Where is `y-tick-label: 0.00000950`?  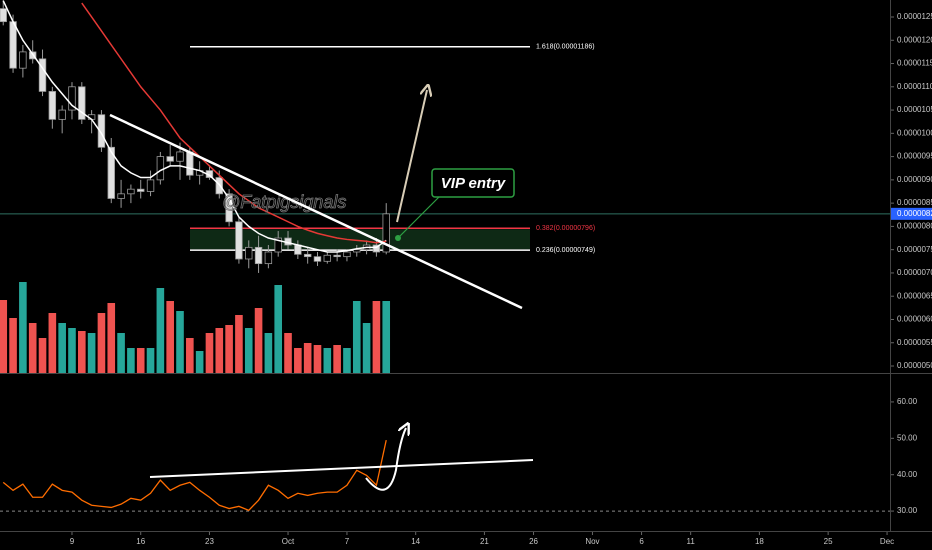
y-tick-label: 0.00000950 is located at coordinates (914, 156).